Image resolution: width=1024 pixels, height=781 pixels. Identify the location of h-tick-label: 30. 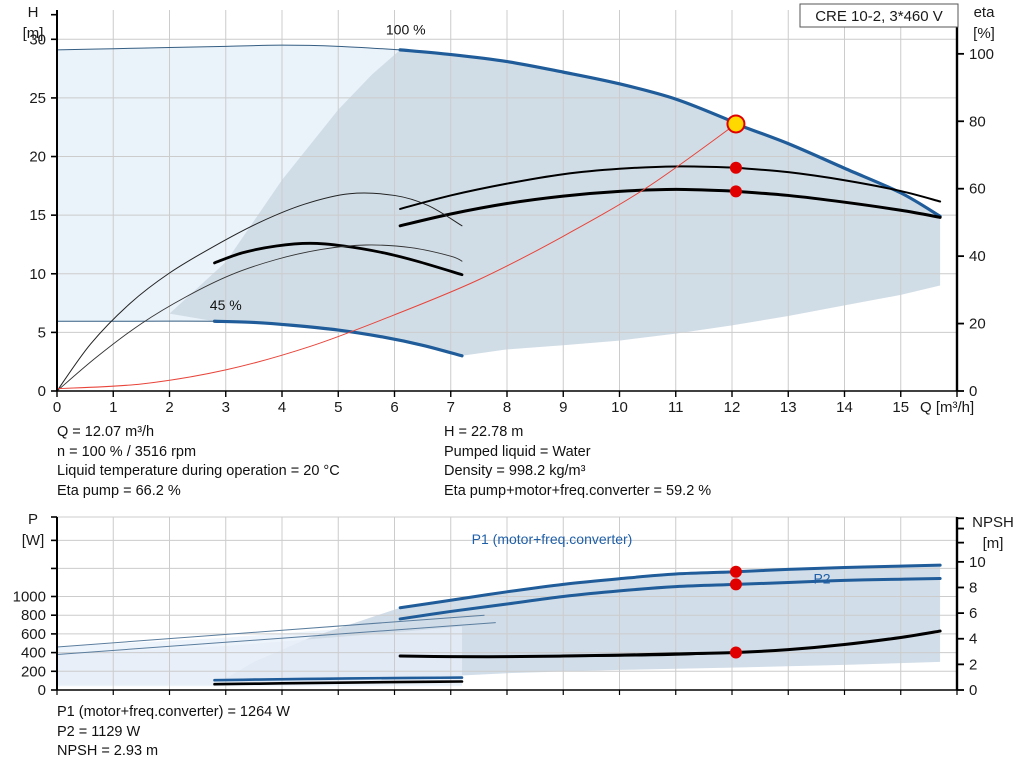
(37, 39).